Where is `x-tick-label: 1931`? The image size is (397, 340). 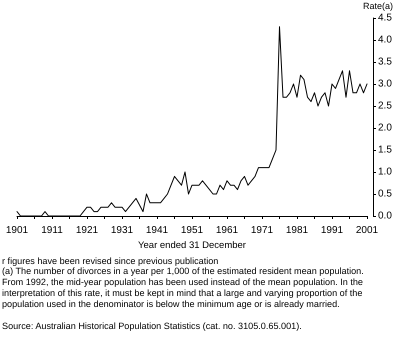 x-tick-label: 1931 is located at coordinates (122, 230).